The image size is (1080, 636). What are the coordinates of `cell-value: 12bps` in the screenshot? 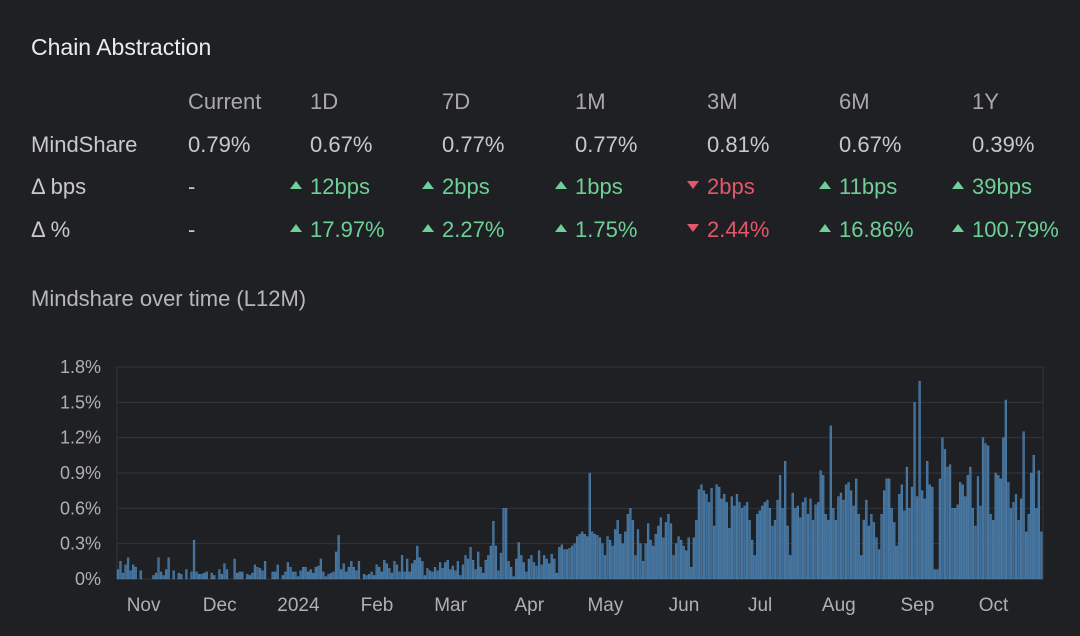 It's located at (340, 186).